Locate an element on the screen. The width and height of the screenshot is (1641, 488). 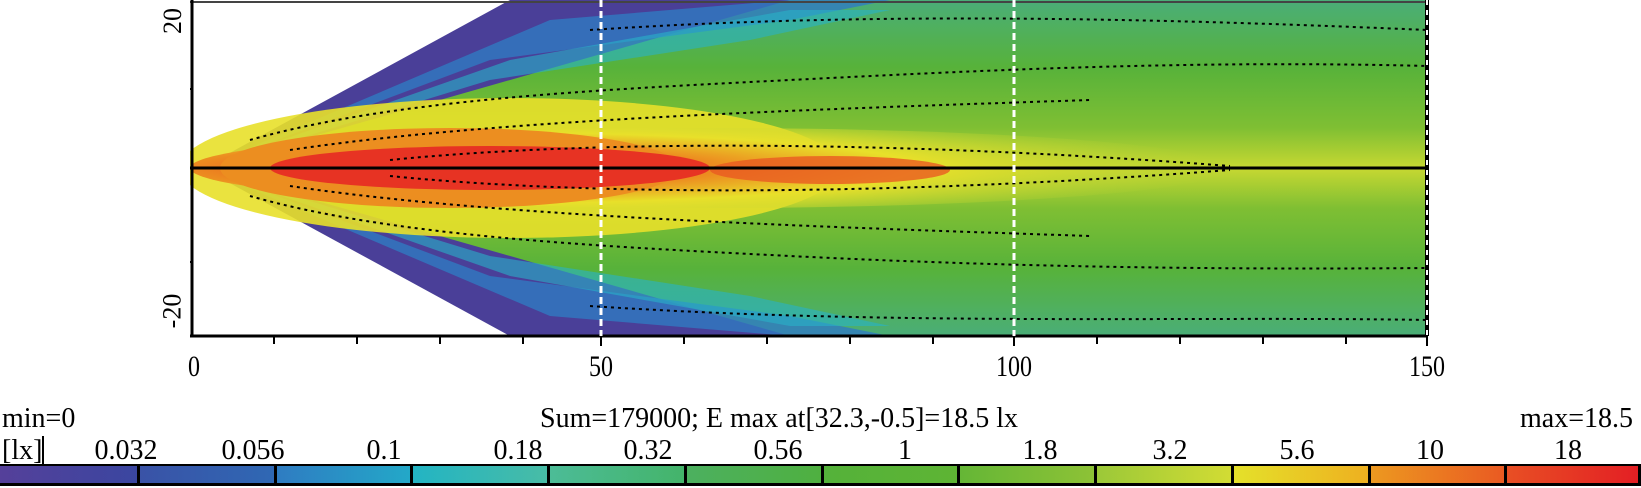
unit-separator is located at coordinates (43, 451).